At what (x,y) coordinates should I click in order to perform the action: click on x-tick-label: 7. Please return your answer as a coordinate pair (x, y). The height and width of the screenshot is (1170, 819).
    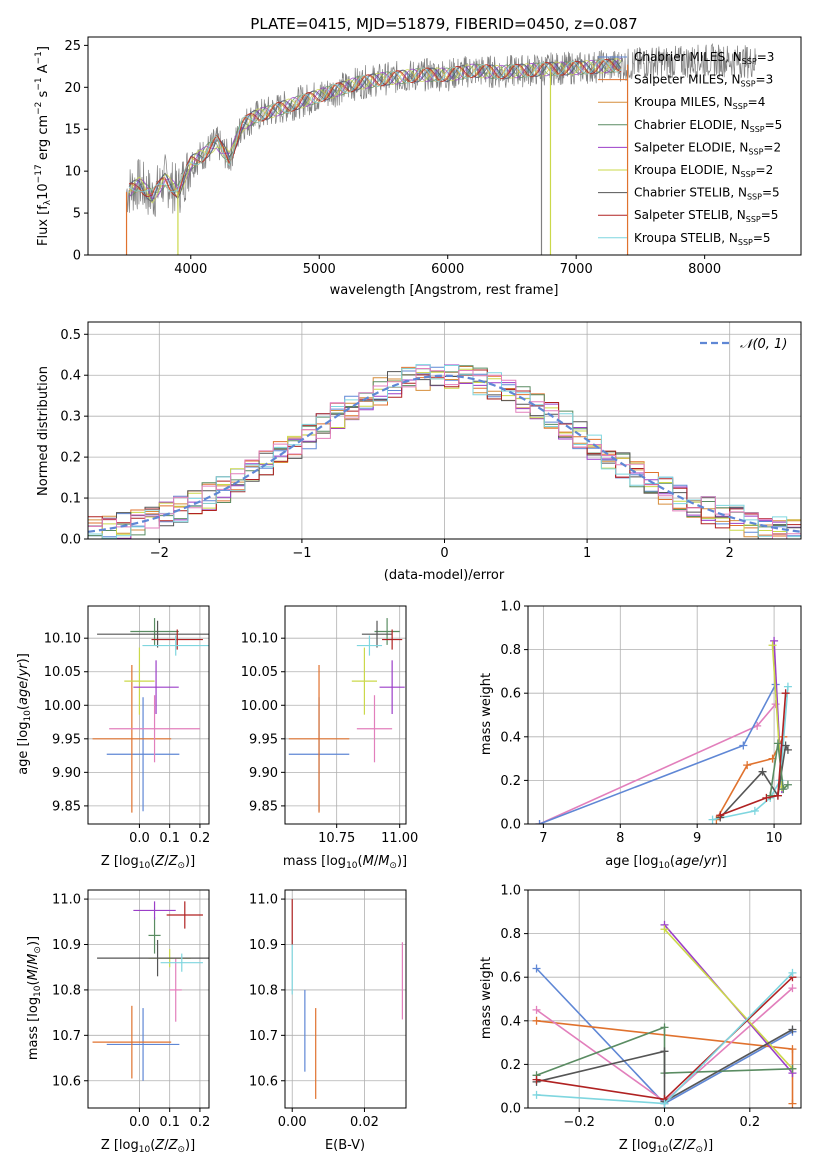
    Looking at the image, I should click on (543, 838).